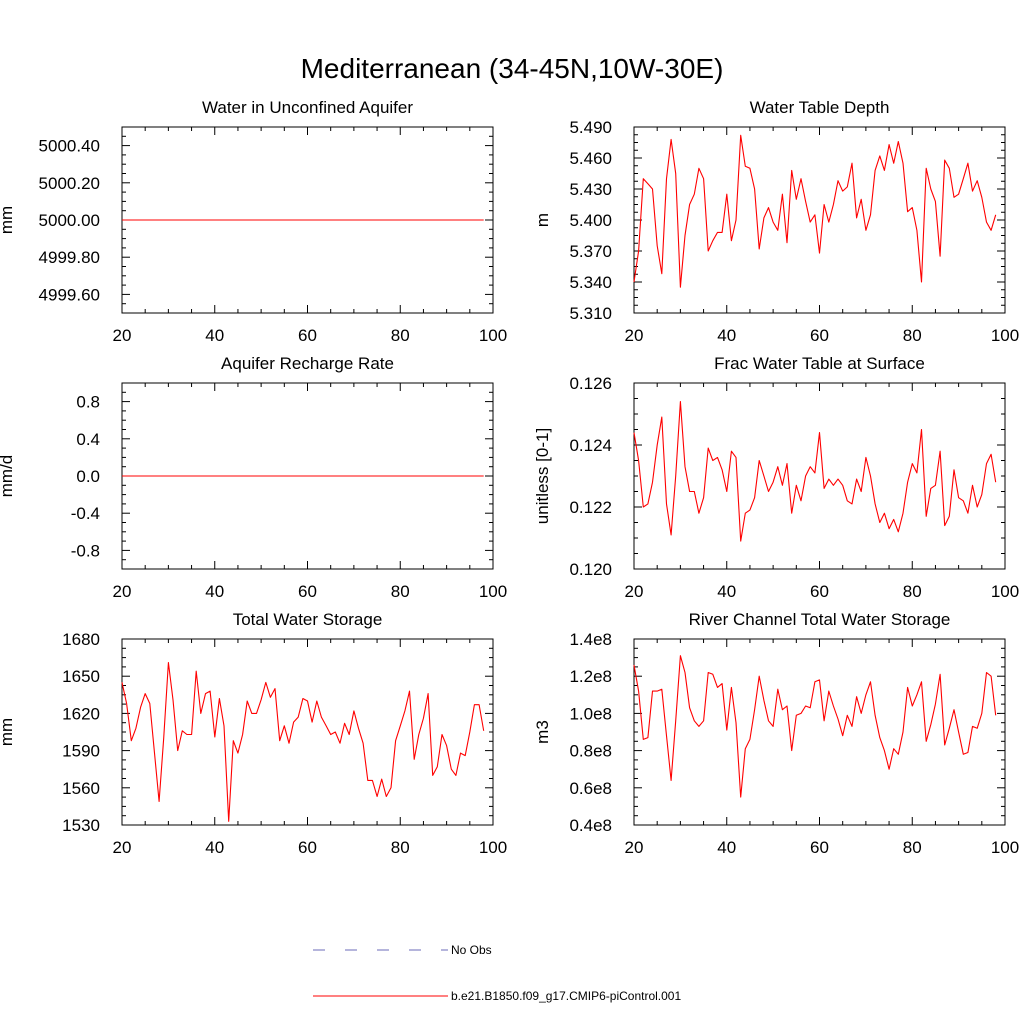 The height and width of the screenshot is (1024, 1024). I want to click on y-axis-label: m3, so click(542, 732).